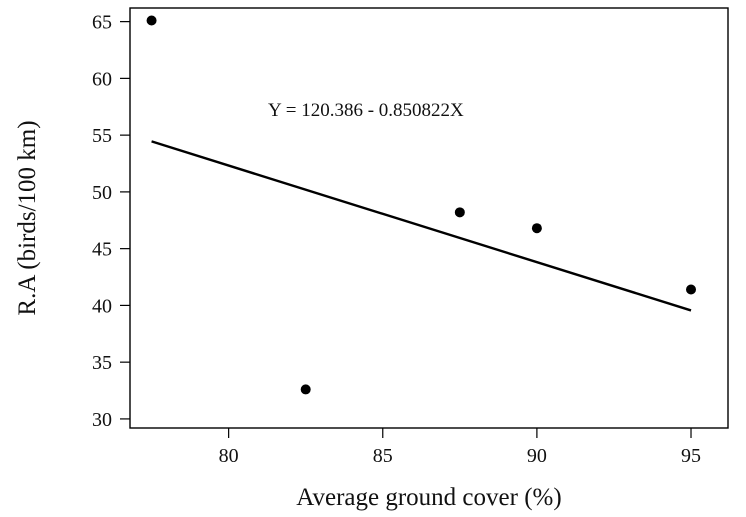 The width and height of the screenshot is (746, 517). Describe the element at coordinates (102, 306) in the screenshot. I see `y-tick-label: 40` at that location.